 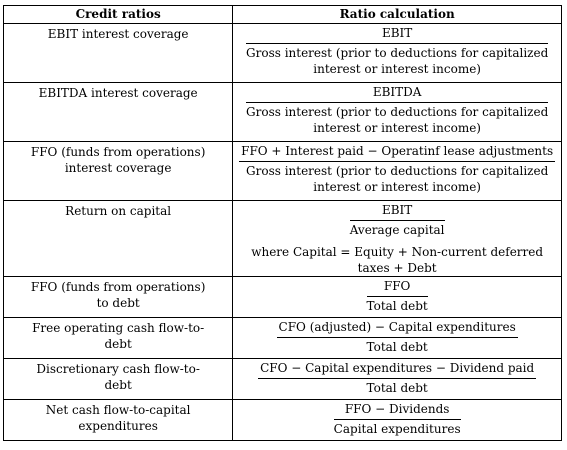 What do you see at coordinates (397, 286) in the screenshot?
I see `formula-numerator: FFO` at bounding box center [397, 286].